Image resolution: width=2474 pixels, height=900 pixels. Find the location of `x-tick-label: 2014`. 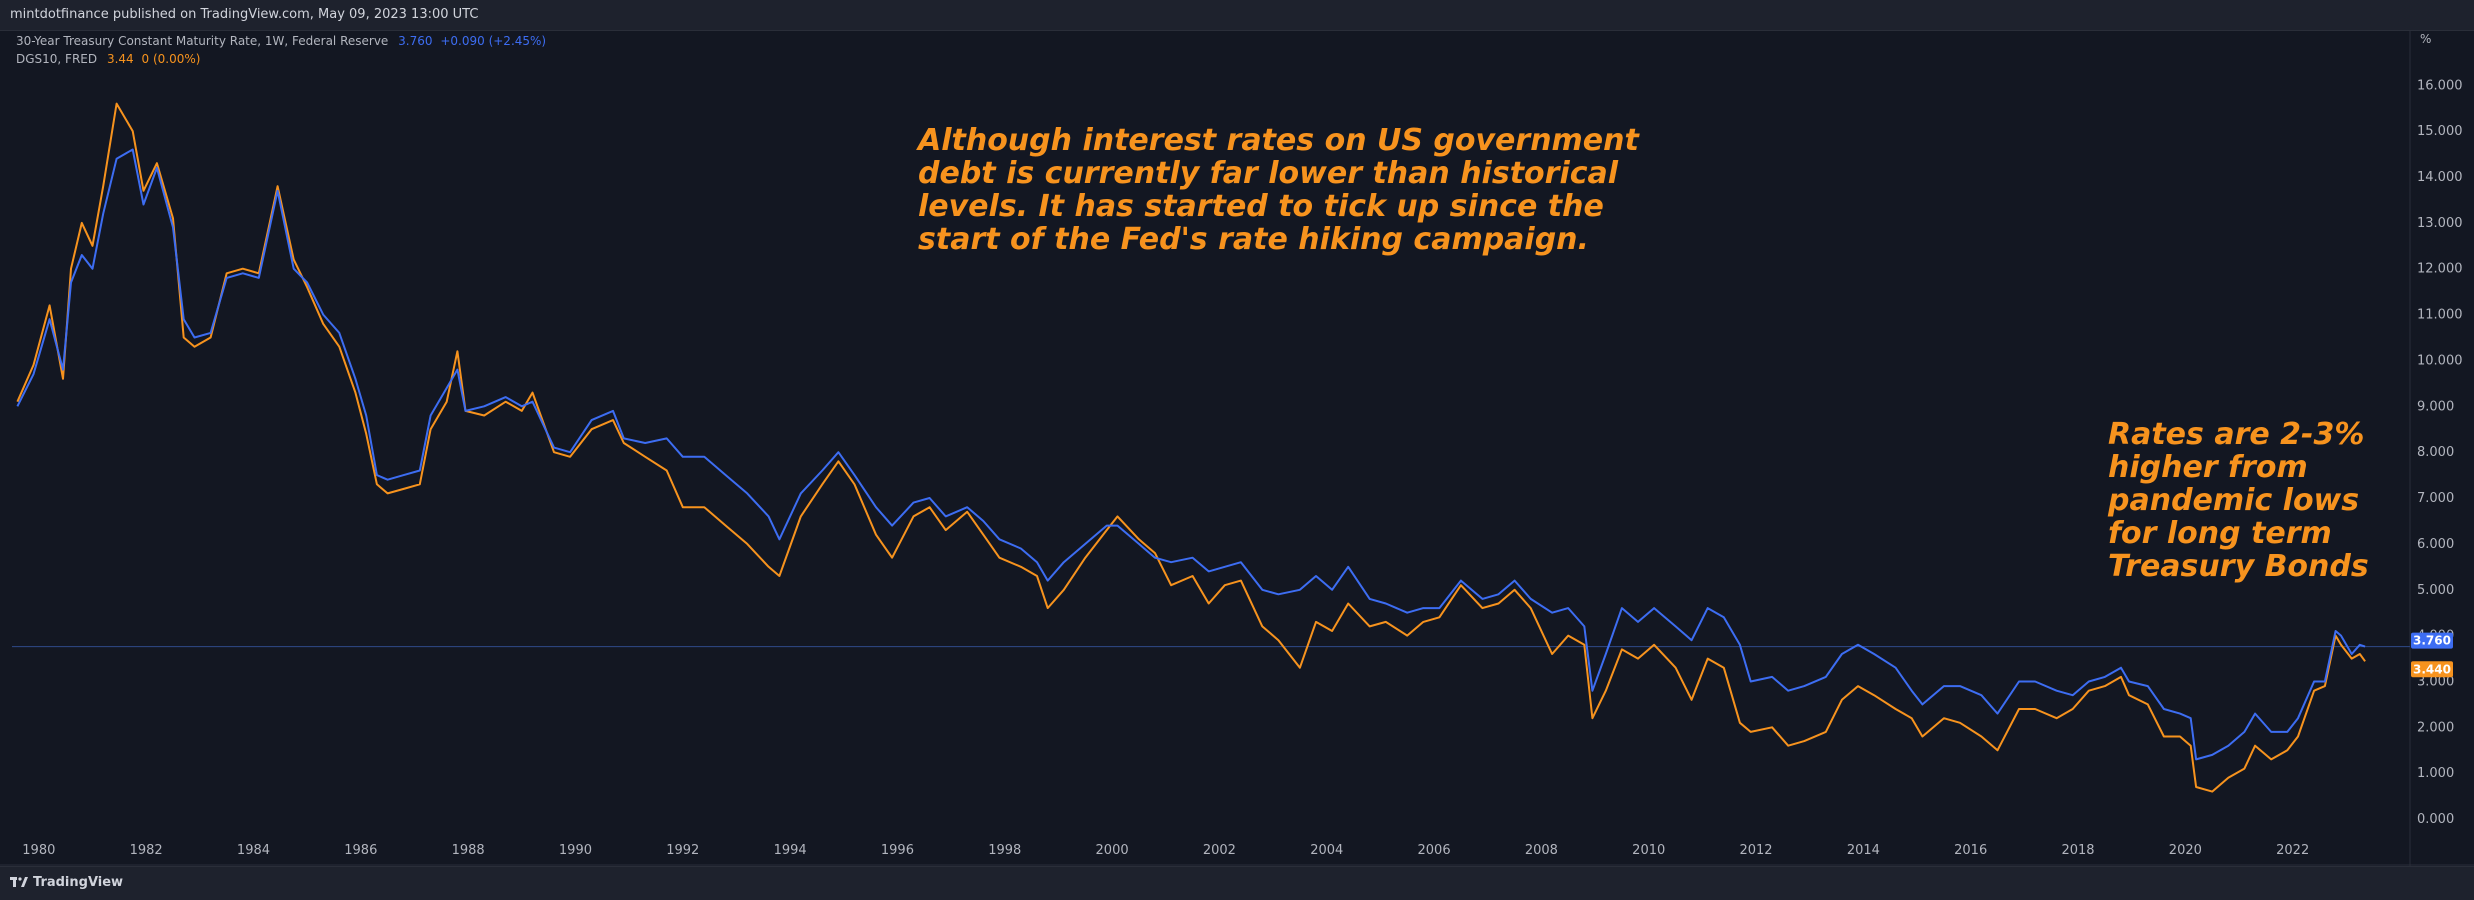

x-tick-label: 2014 is located at coordinates (1863, 850).